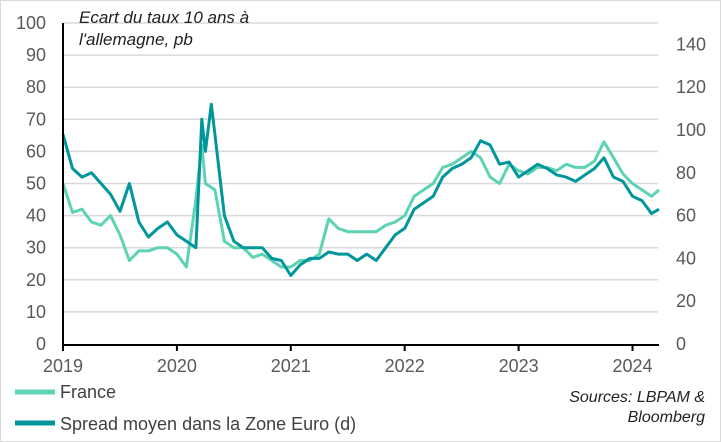  Describe the element at coordinates (36, 87) in the screenshot. I see `left-tick-label: 80` at that location.